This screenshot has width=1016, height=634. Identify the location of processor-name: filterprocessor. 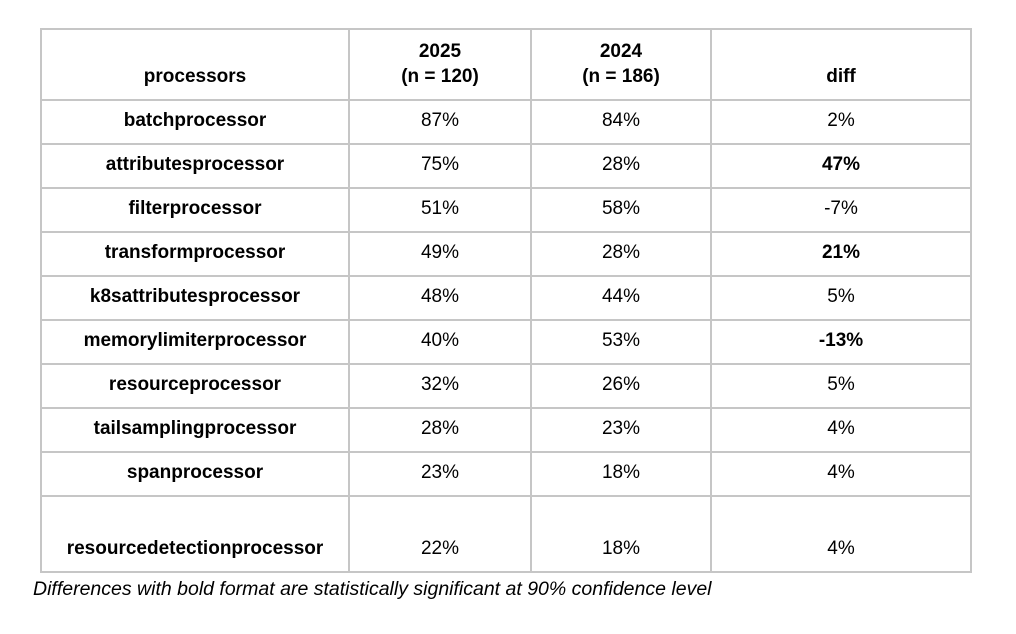
(195, 210).